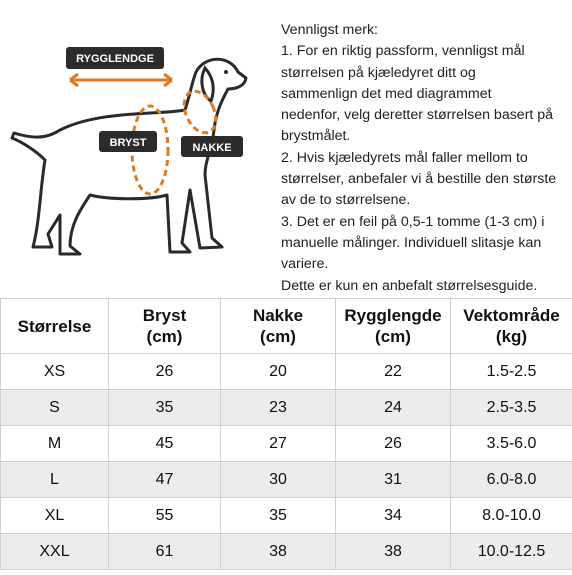  What do you see at coordinates (278, 315) in the screenshot?
I see `header-text: Nakke` at bounding box center [278, 315].